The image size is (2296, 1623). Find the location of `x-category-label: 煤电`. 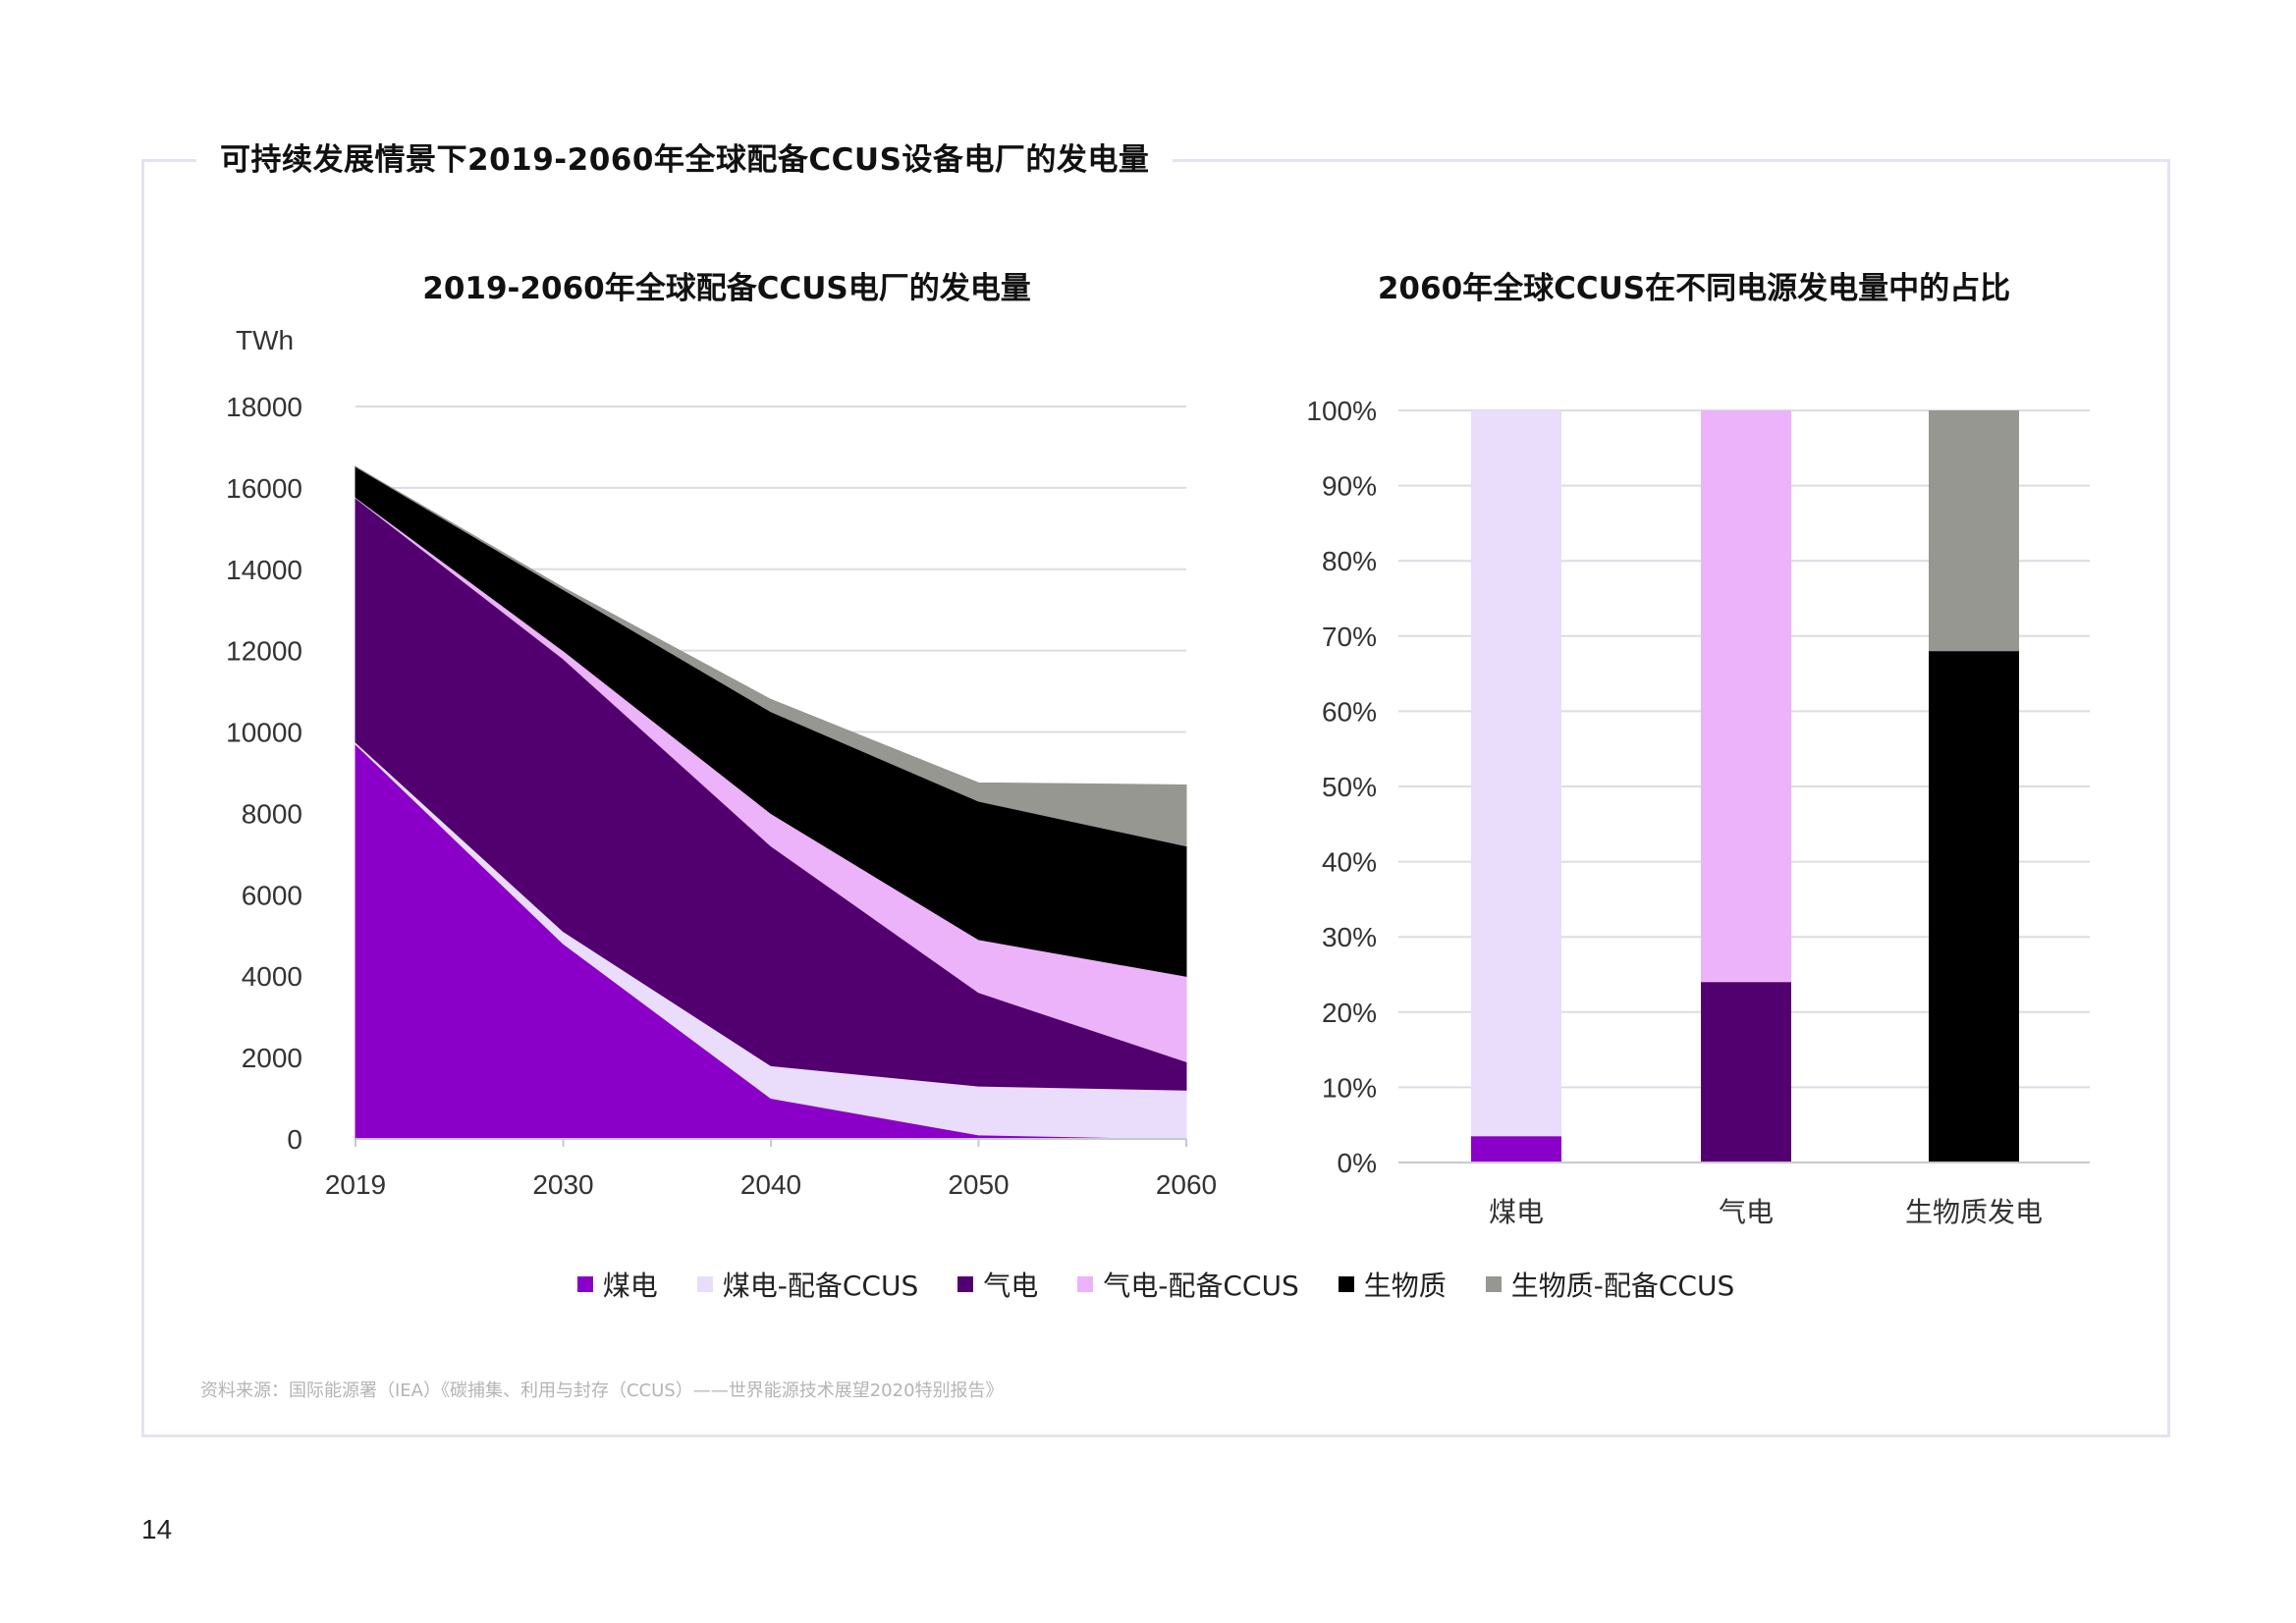

x-category-label: 煤电 is located at coordinates (1516, 1212).